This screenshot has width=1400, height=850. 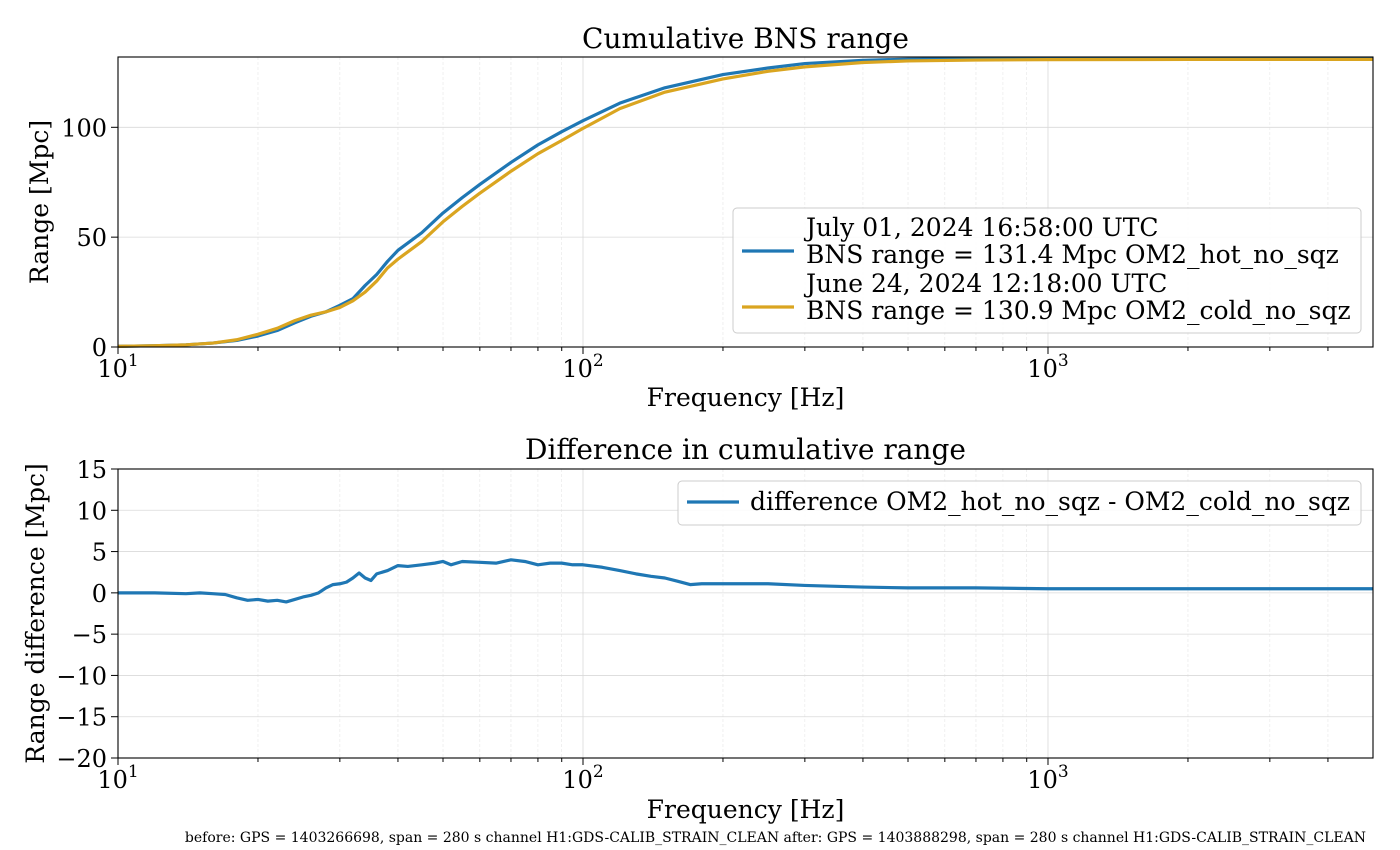 What do you see at coordinates (1072, 254) in the screenshot?
I see `legend-entry-0-line2: BNS range = 131.4 Mpc OM2_hot_no_sqz` at bounding box center [1072, 254].